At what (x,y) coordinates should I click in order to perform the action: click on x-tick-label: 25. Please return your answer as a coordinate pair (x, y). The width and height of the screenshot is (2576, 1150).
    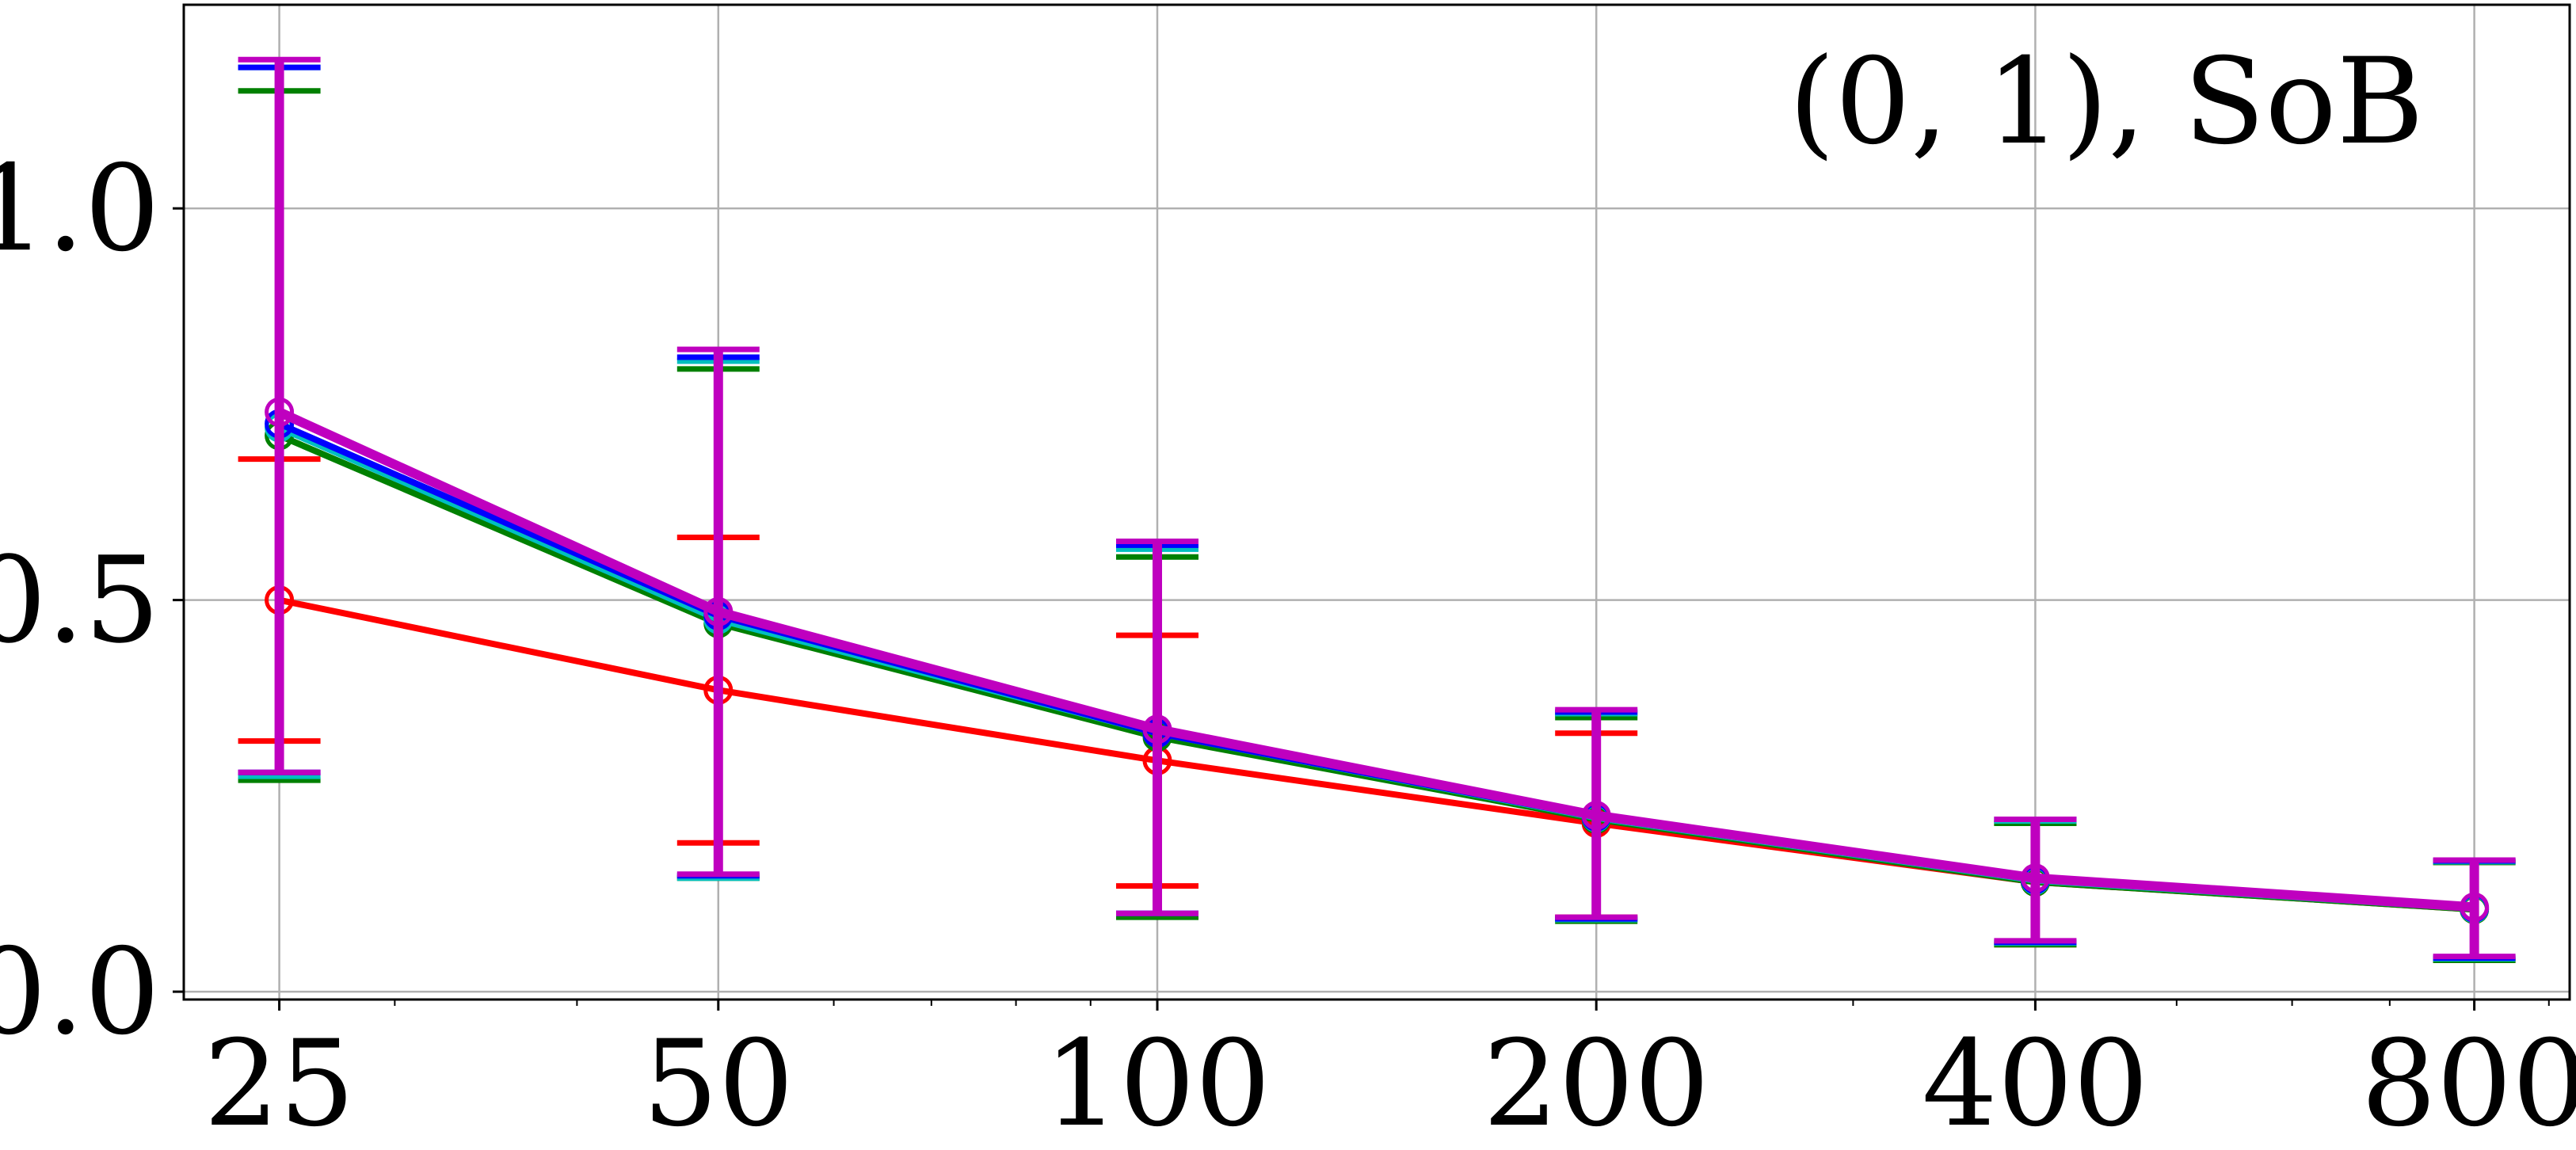
    Looking at the image, I should click on (279, 1082).